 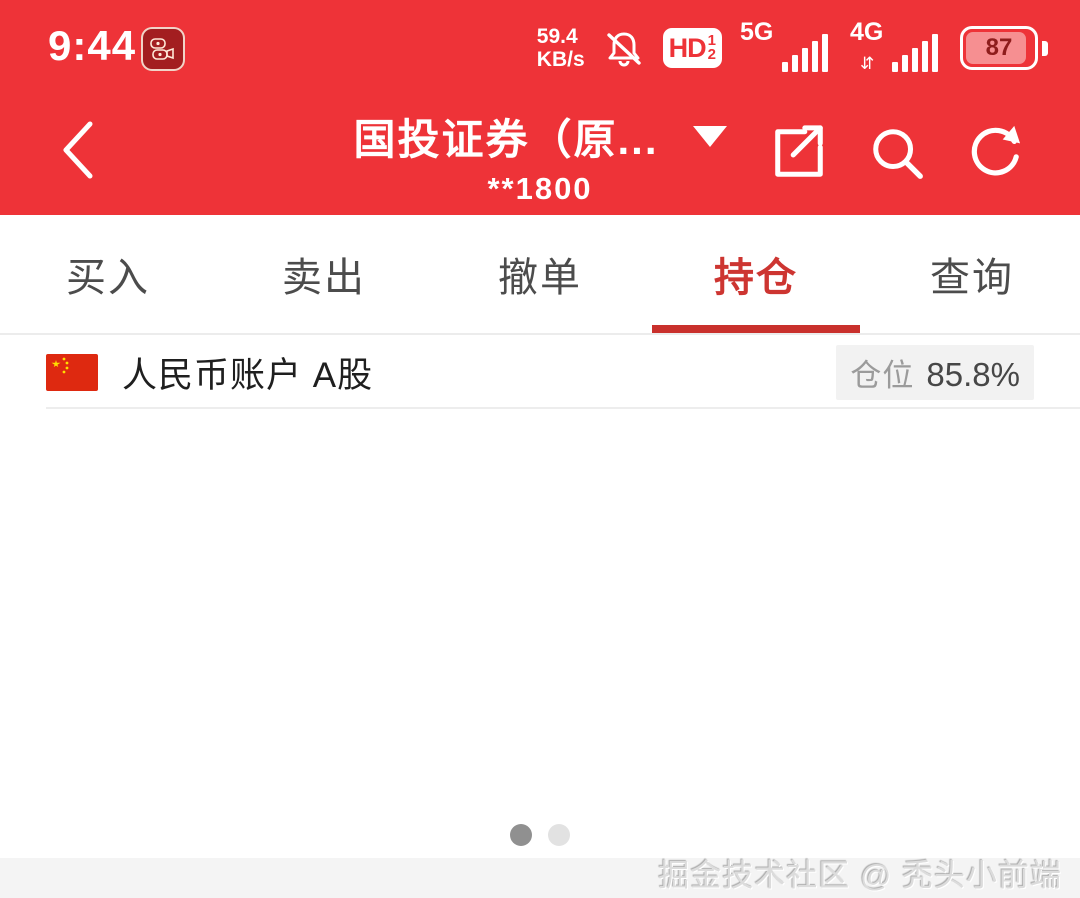 What do you see at coordinates (108, 278) in the screenshot?
I see `tab-buy: 买入` at bounding box center [108, 278].